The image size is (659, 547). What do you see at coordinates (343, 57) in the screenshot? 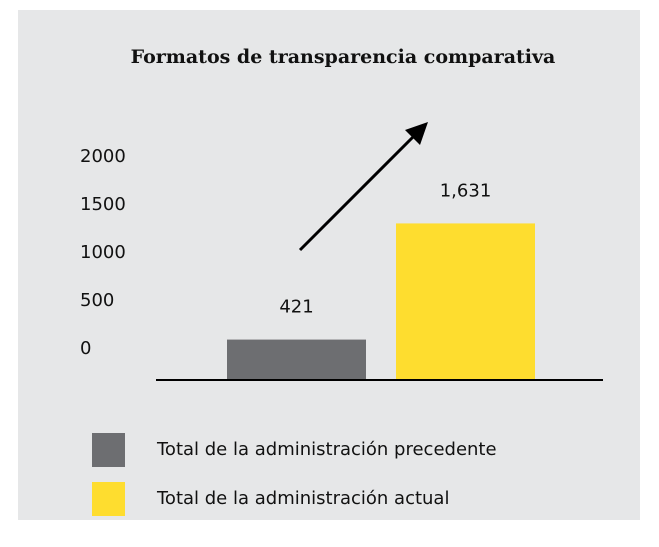
I see `chart-title: Formatos de transparencia comparativa` at bounding box center [343, 57].